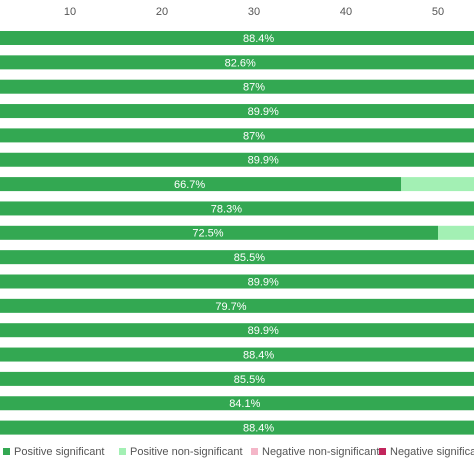 This screenshot has width=474, height=474. I want to click on x-tick-label: 10, so click(70, 12).